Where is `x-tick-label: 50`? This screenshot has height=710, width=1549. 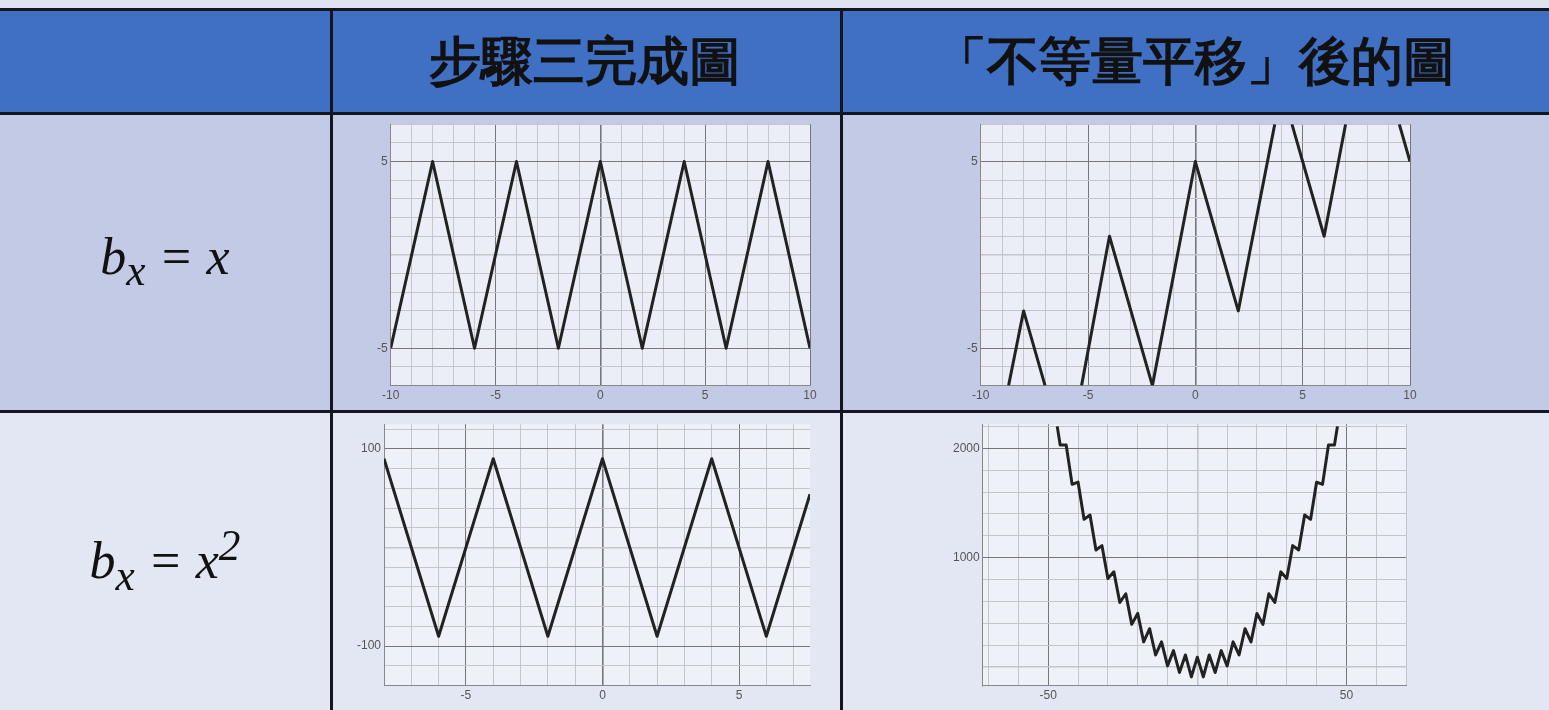
x-tick-label: 50 is located at coordinates (1346, 695).